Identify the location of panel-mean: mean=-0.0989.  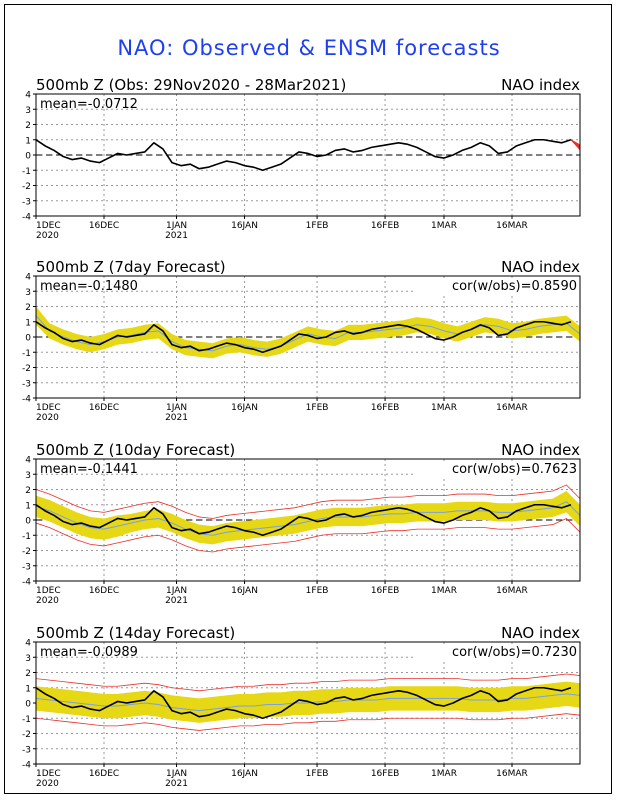
(89, 652).